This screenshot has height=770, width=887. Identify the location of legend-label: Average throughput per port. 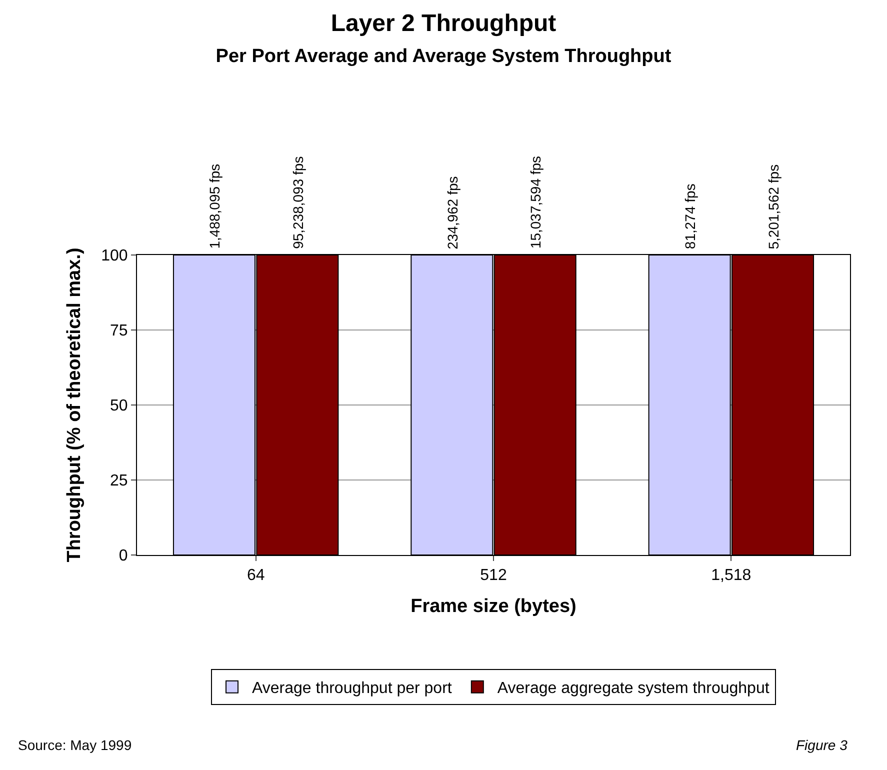
(352, 689).